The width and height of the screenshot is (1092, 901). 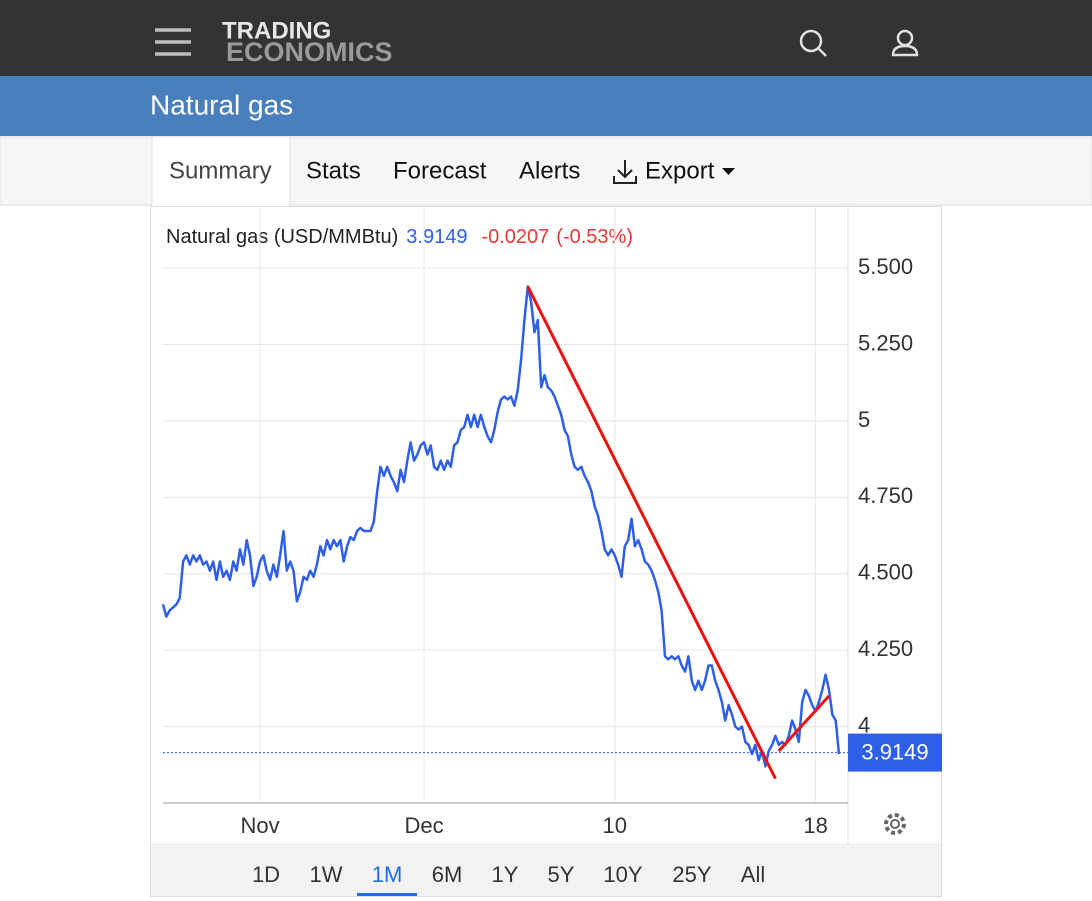 I want to click on tab: Stats, so click(x=333, y=170).